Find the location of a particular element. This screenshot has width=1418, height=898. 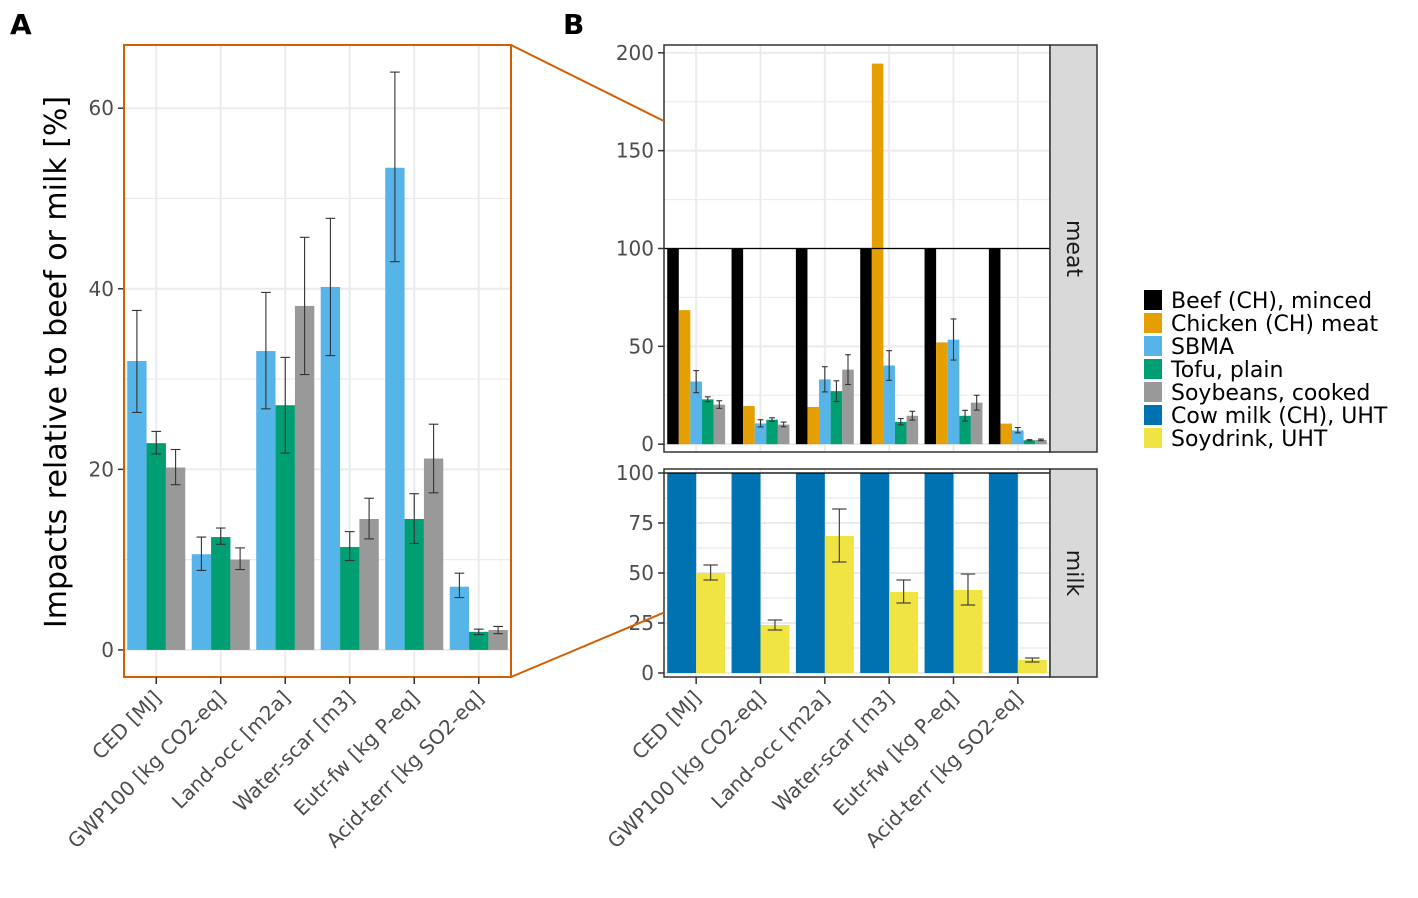

x-tick-label-water-scar-m3: Water-scar [m3] is located at coordinates (833, 751).